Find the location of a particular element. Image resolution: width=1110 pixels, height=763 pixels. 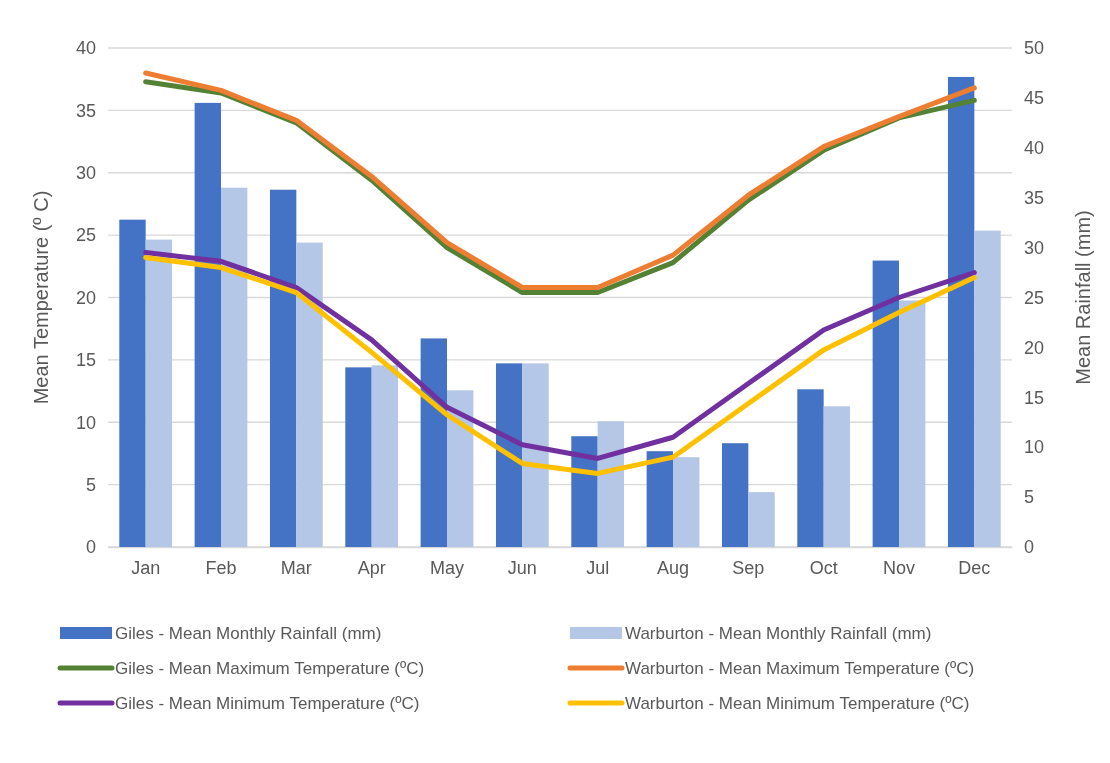

y-tick-label: 20 is located at coordinates (85, 297).